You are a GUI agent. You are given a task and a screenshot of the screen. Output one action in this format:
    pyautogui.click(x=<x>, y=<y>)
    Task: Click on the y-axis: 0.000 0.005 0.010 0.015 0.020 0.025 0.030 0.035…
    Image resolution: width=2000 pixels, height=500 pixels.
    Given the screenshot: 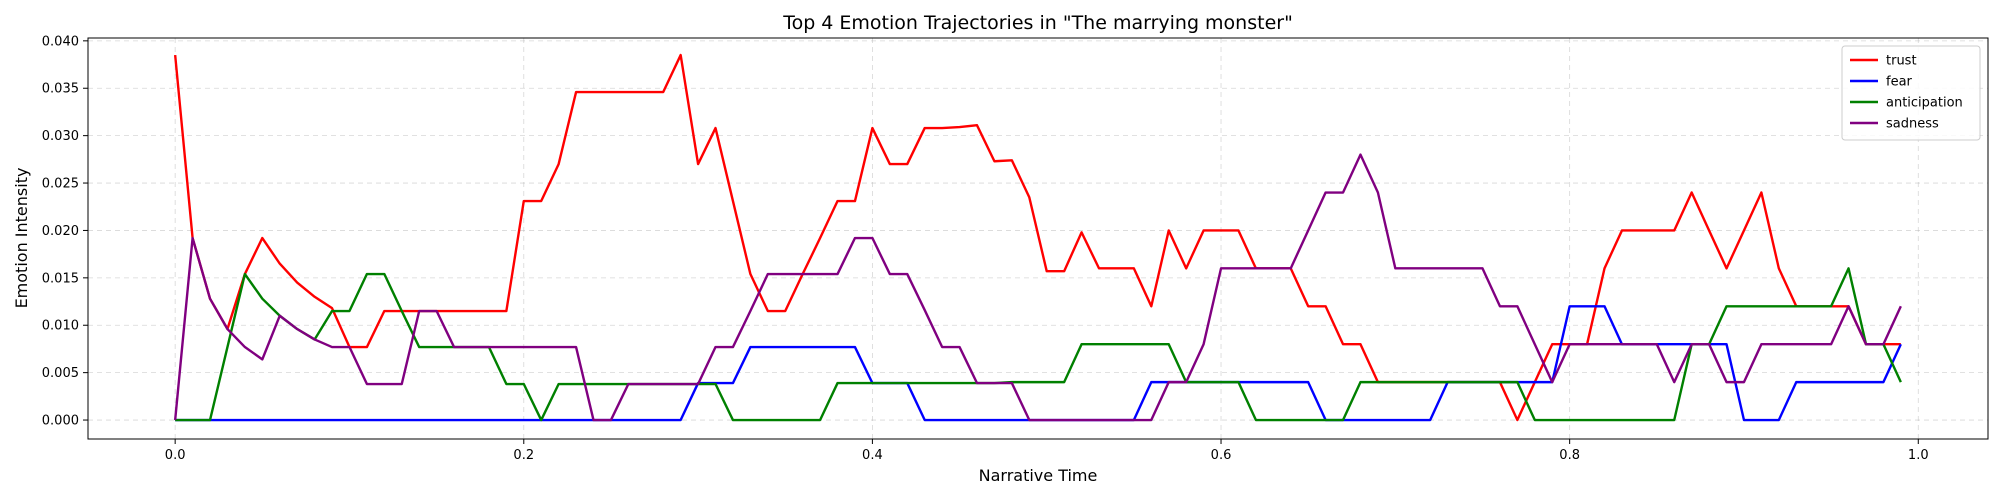 What is the action you would take?
    pyautogui.click(x=65, y=231)
    